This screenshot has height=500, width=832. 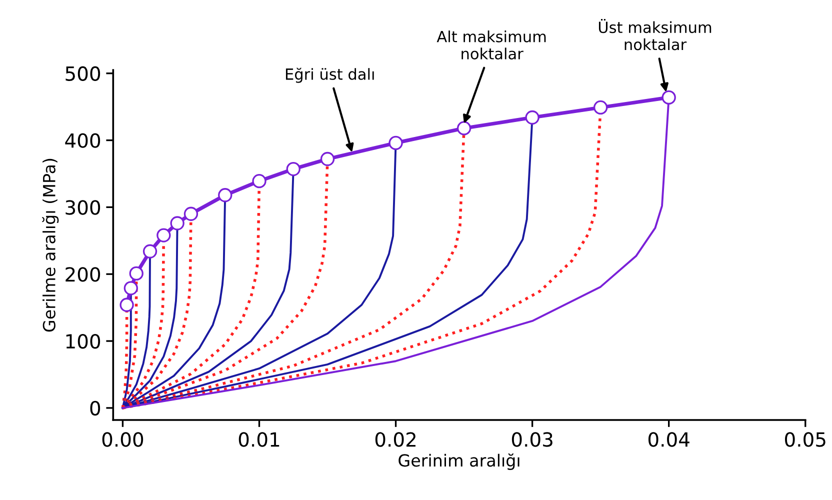 What do you see at coordinates (805, 439) in the screenshot?
I see `x-tick-label: 0.05` at bounding box center [805, 439].